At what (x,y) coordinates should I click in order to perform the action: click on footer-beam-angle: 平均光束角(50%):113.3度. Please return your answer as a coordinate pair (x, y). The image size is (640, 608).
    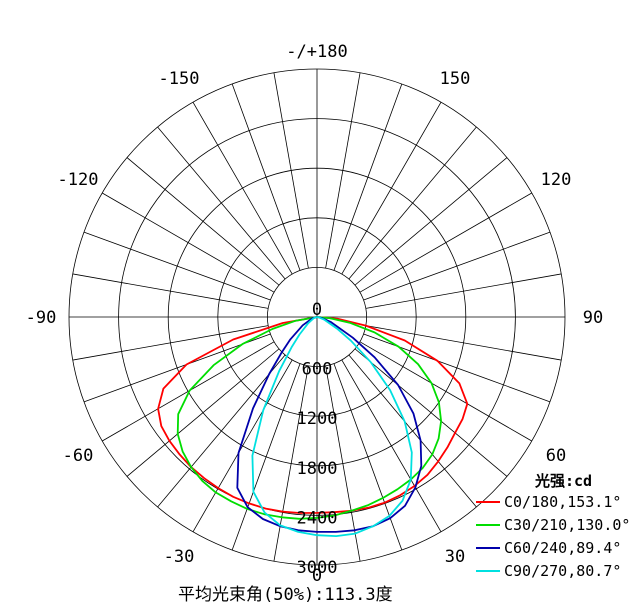
    Looking at the image, I should click on (285, 595).